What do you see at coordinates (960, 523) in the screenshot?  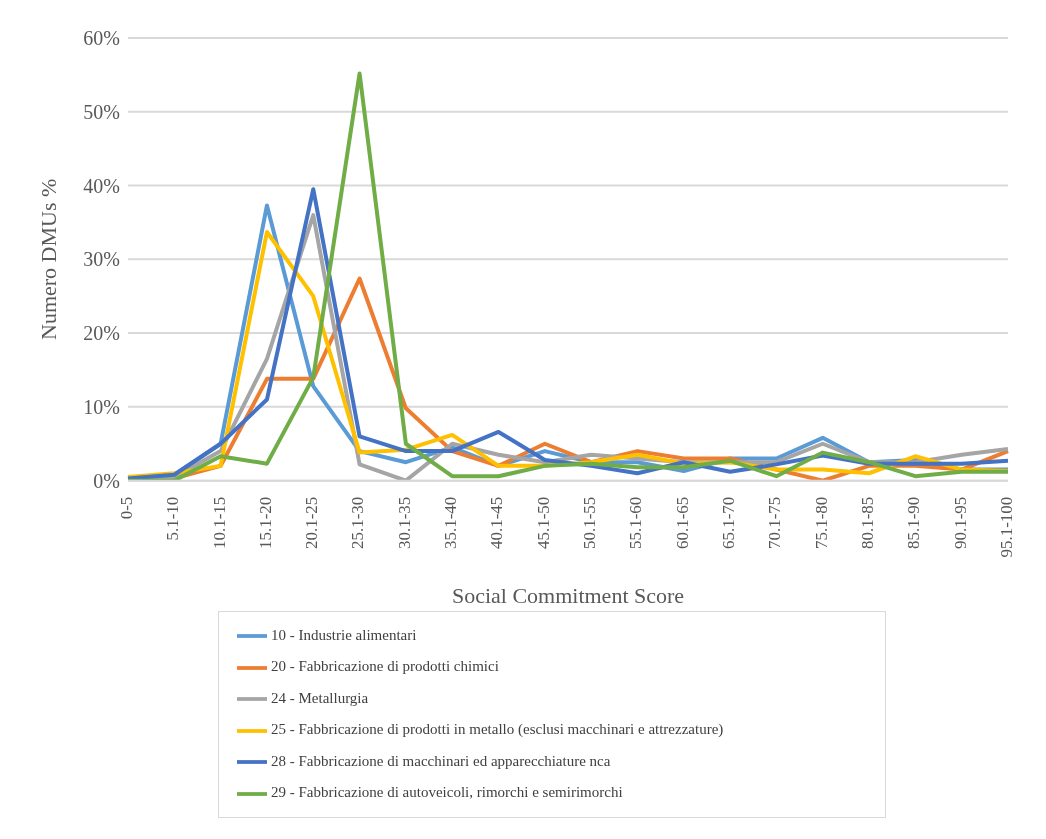 I see `x-tick-label: 90.1-95` at bounding box center [960, 523].